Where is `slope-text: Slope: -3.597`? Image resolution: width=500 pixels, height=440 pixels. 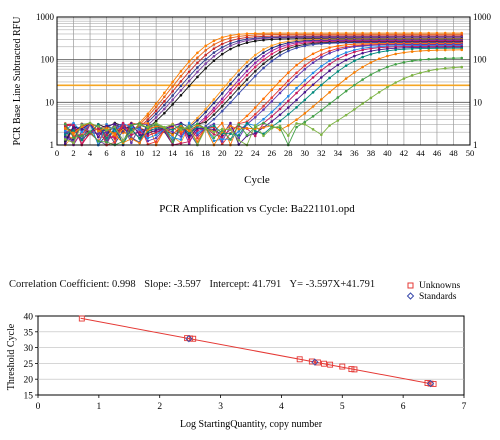 slope-text: Slope: -3.597 is located at coordinates (172, 284).